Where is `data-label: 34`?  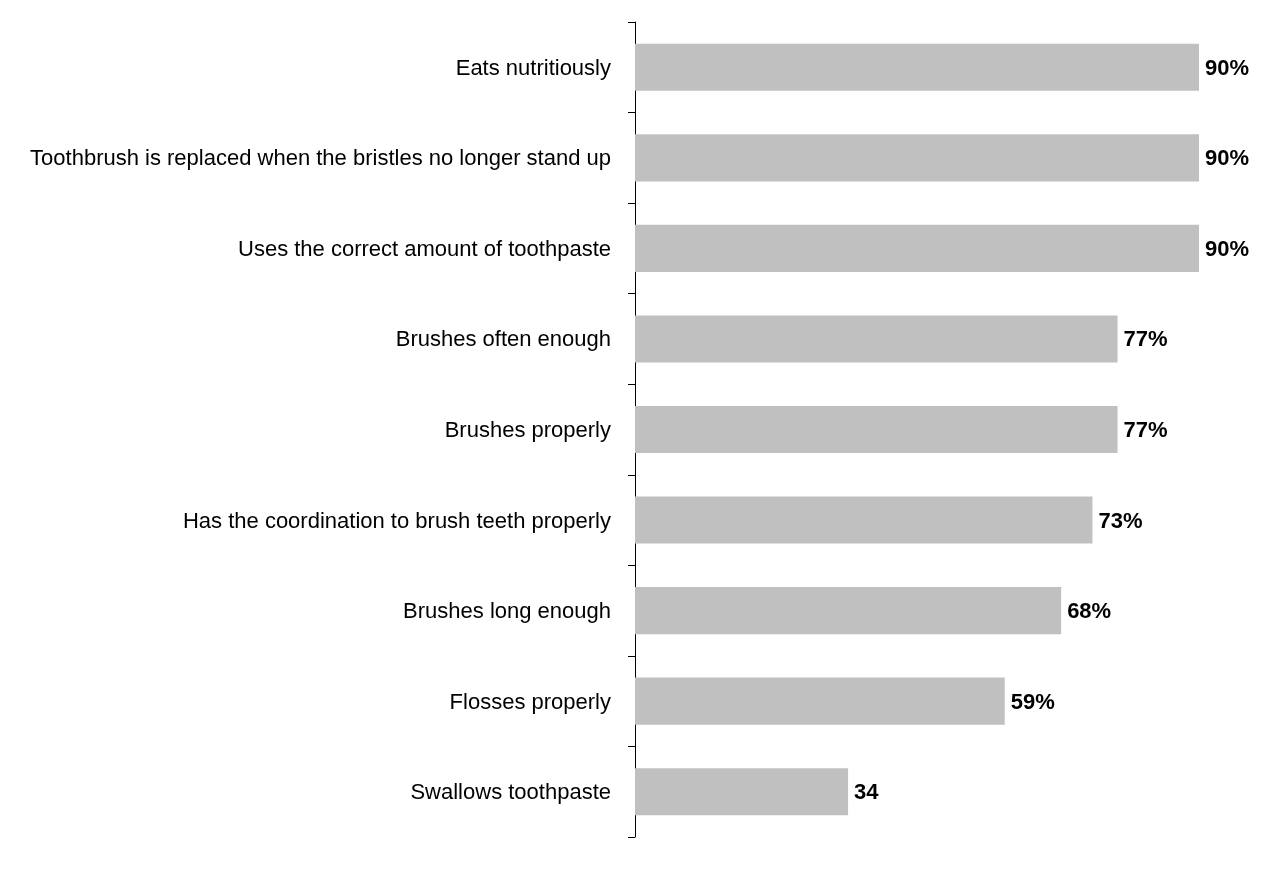 data-label: 34 is located at coordinates (867, 792).